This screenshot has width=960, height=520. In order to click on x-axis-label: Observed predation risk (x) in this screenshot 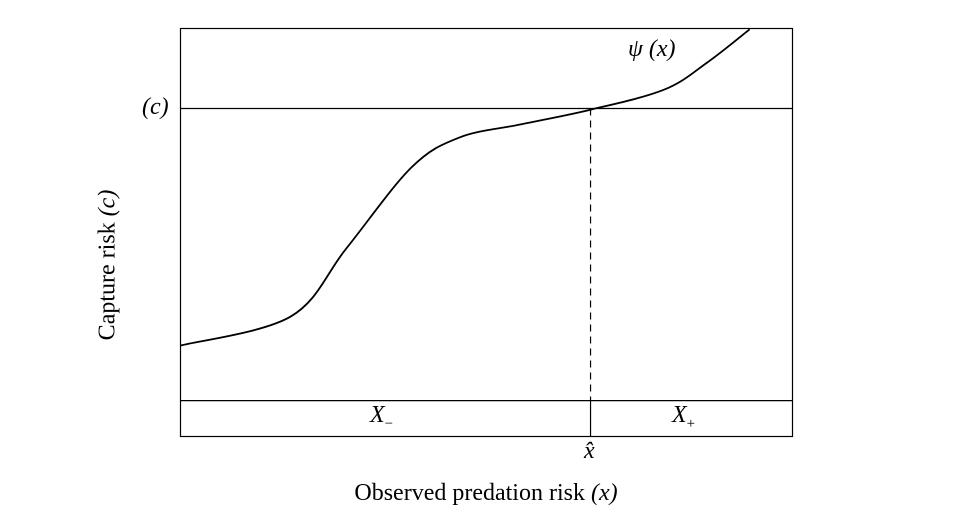, I will do `click(486, 493)`.